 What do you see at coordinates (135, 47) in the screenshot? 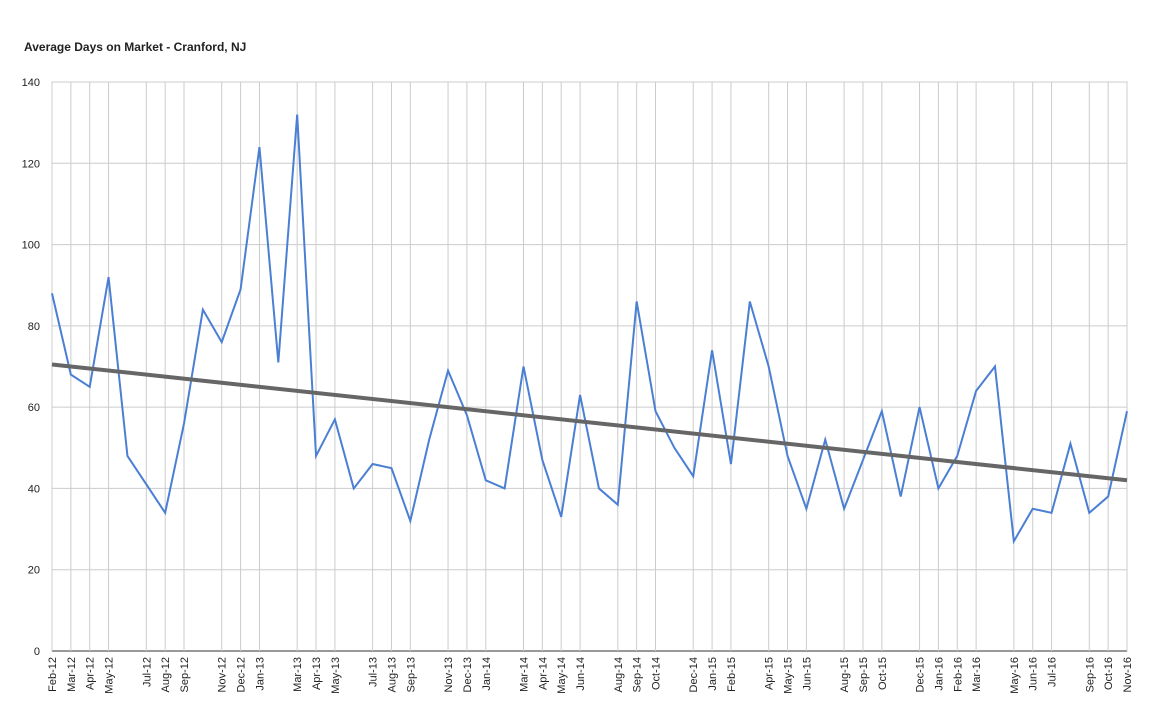
I see `chart-title: Average Days on Market - Cranford, NJ` at bounding box center [135, 47].